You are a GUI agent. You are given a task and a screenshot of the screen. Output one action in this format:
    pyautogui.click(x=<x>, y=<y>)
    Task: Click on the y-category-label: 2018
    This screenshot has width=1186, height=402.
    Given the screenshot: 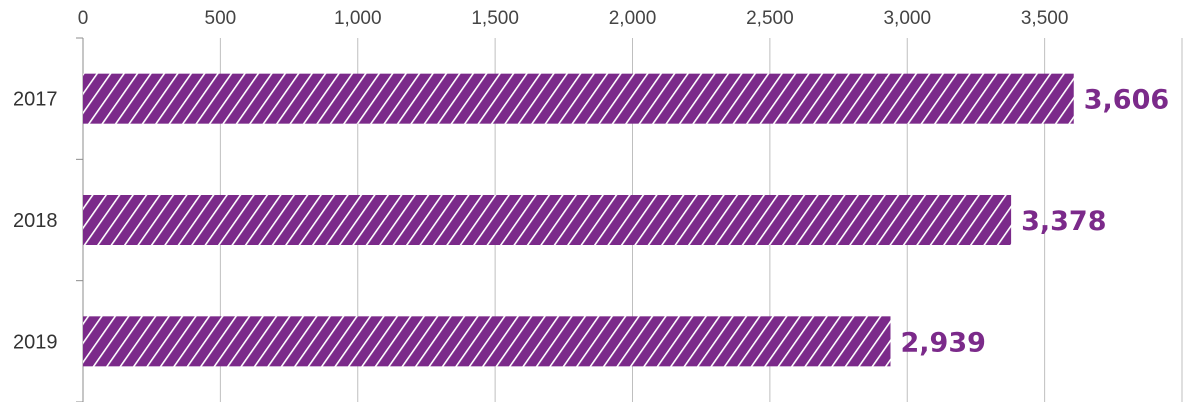 What is the action you would take?
    pyautogui.click(x=35, y=221)
    